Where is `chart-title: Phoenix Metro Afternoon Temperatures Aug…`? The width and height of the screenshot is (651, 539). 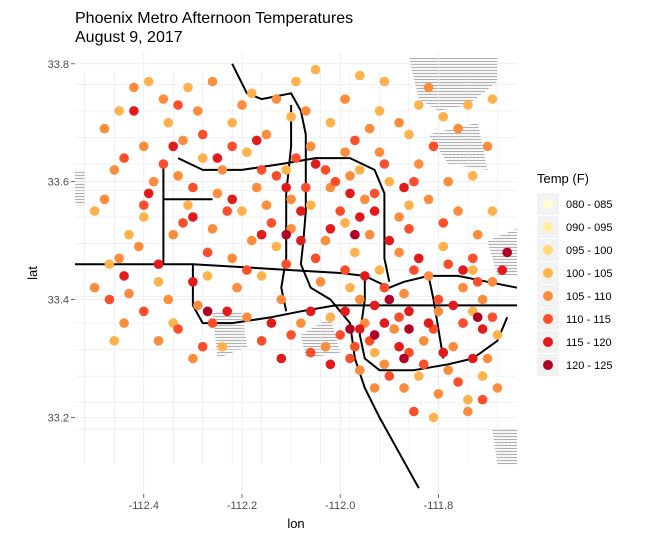
chart-title: Phoenix Metro Afternoon Temperatures Aug… is located at coordinates (214, 28).